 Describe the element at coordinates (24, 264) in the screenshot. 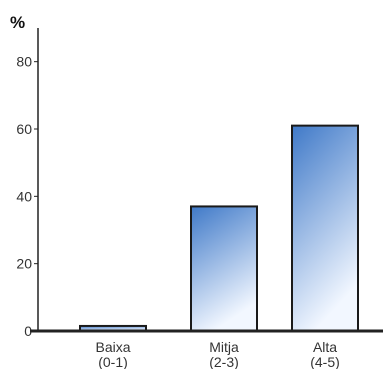

I see `y-tick-label: 20` at that location.